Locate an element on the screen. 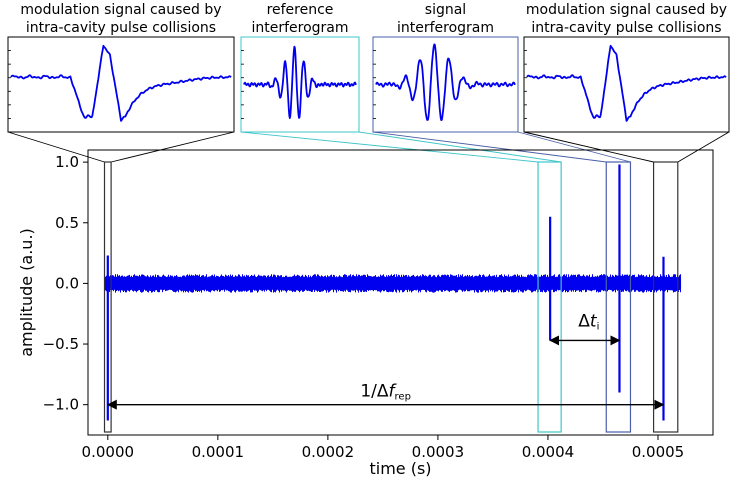 This screenshot has height=480, width=734. x-tick-label: 0.0001 is located at coordinates (218, 452).